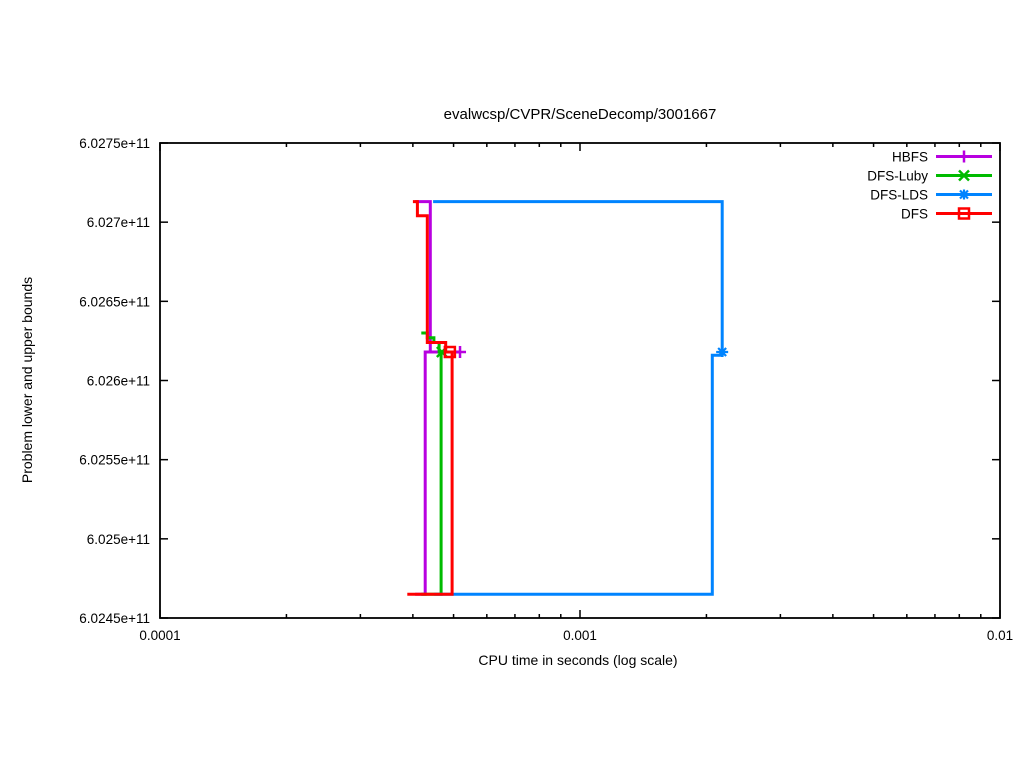 The height and width of the screenshot is (768, 1024). What do you see at coordinates (430, 473) in the screenshot?
I see `series-DFS-lower-bound` at bounding box center [430, 473].